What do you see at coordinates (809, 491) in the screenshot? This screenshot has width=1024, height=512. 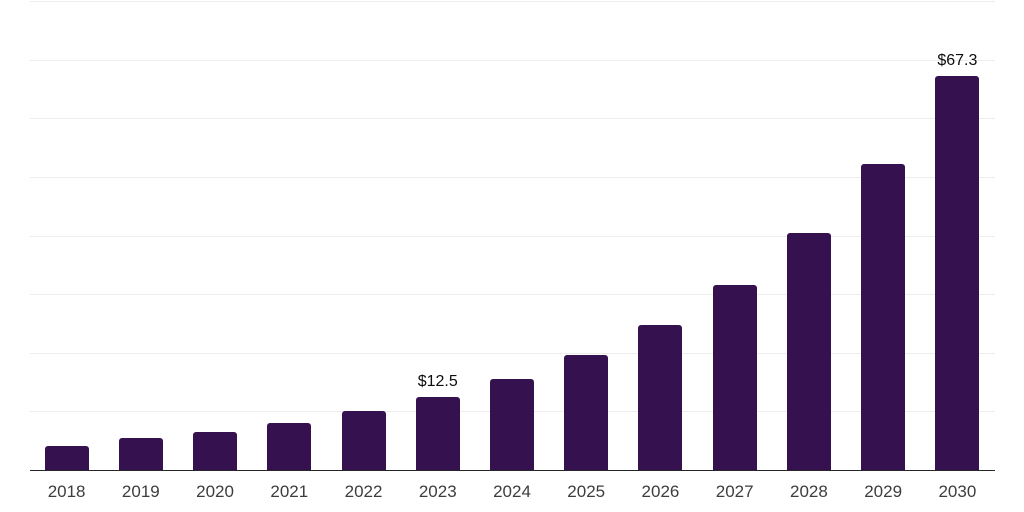 I see `x-tick-2028: 2028` at bounding box center [809, 491].